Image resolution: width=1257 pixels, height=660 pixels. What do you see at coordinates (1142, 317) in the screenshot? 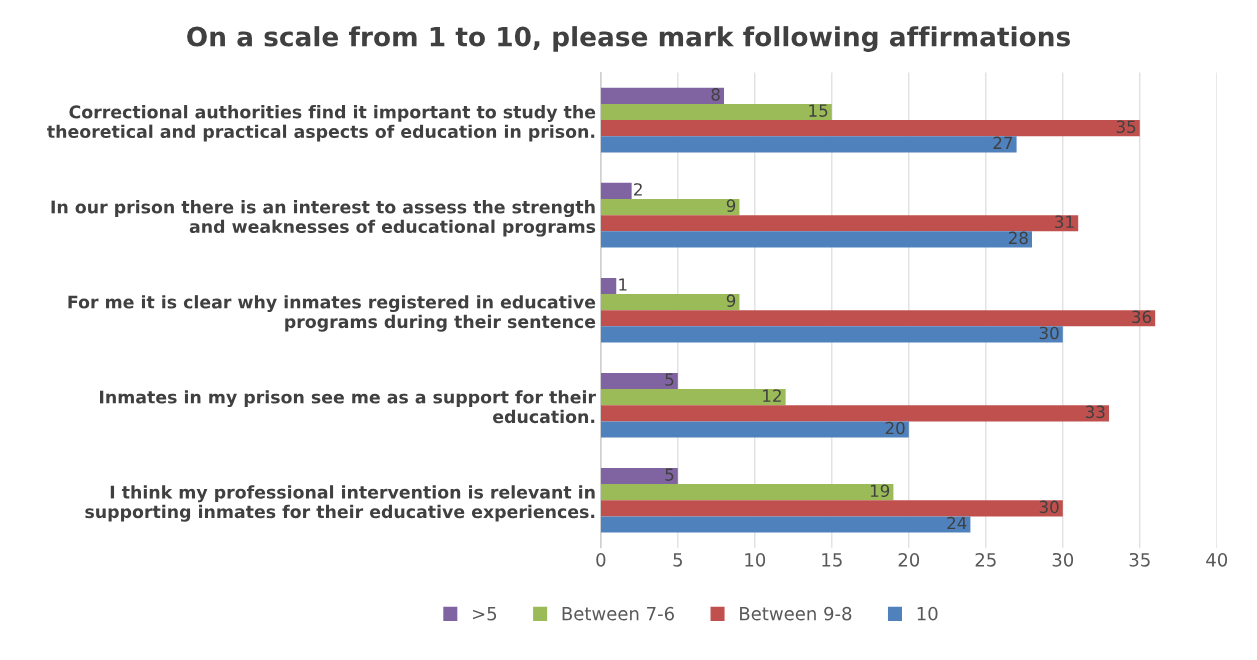
I see `data-label: 36` at bounding box center [1142, 317].